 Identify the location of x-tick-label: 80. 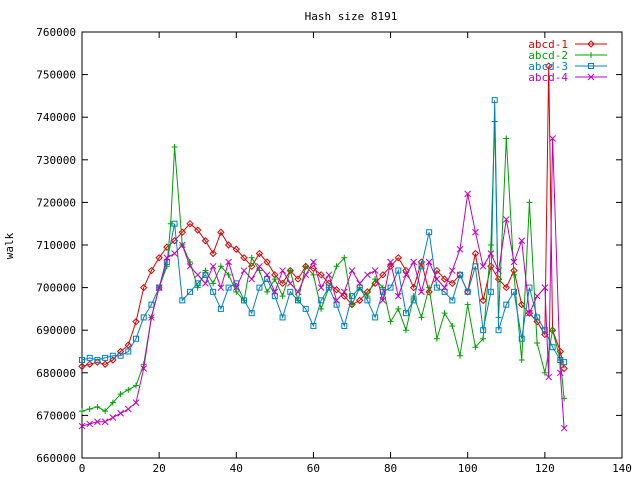
(390, 468).